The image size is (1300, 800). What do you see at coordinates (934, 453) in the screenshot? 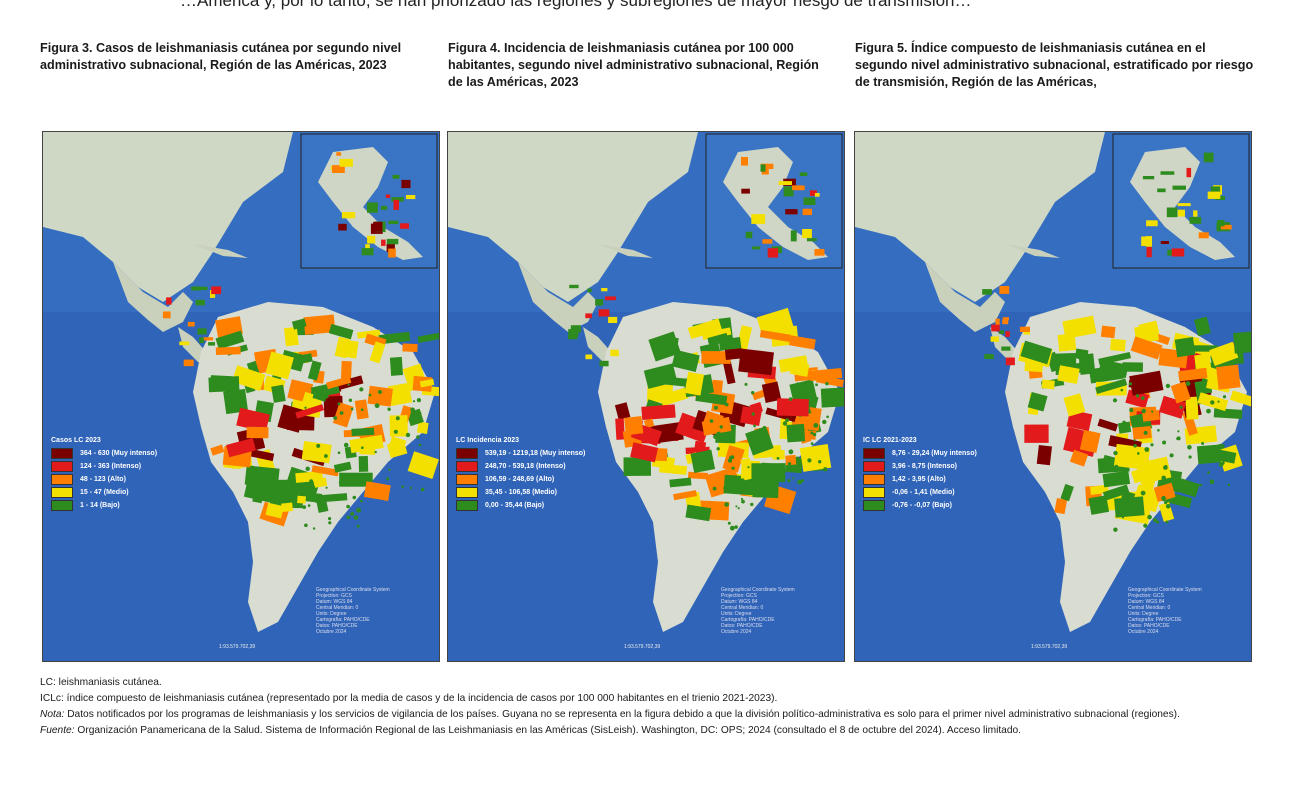
I see `legend-label: 8,76 - 29,24 (Muy intenso)` at bounding box center [934, 453].